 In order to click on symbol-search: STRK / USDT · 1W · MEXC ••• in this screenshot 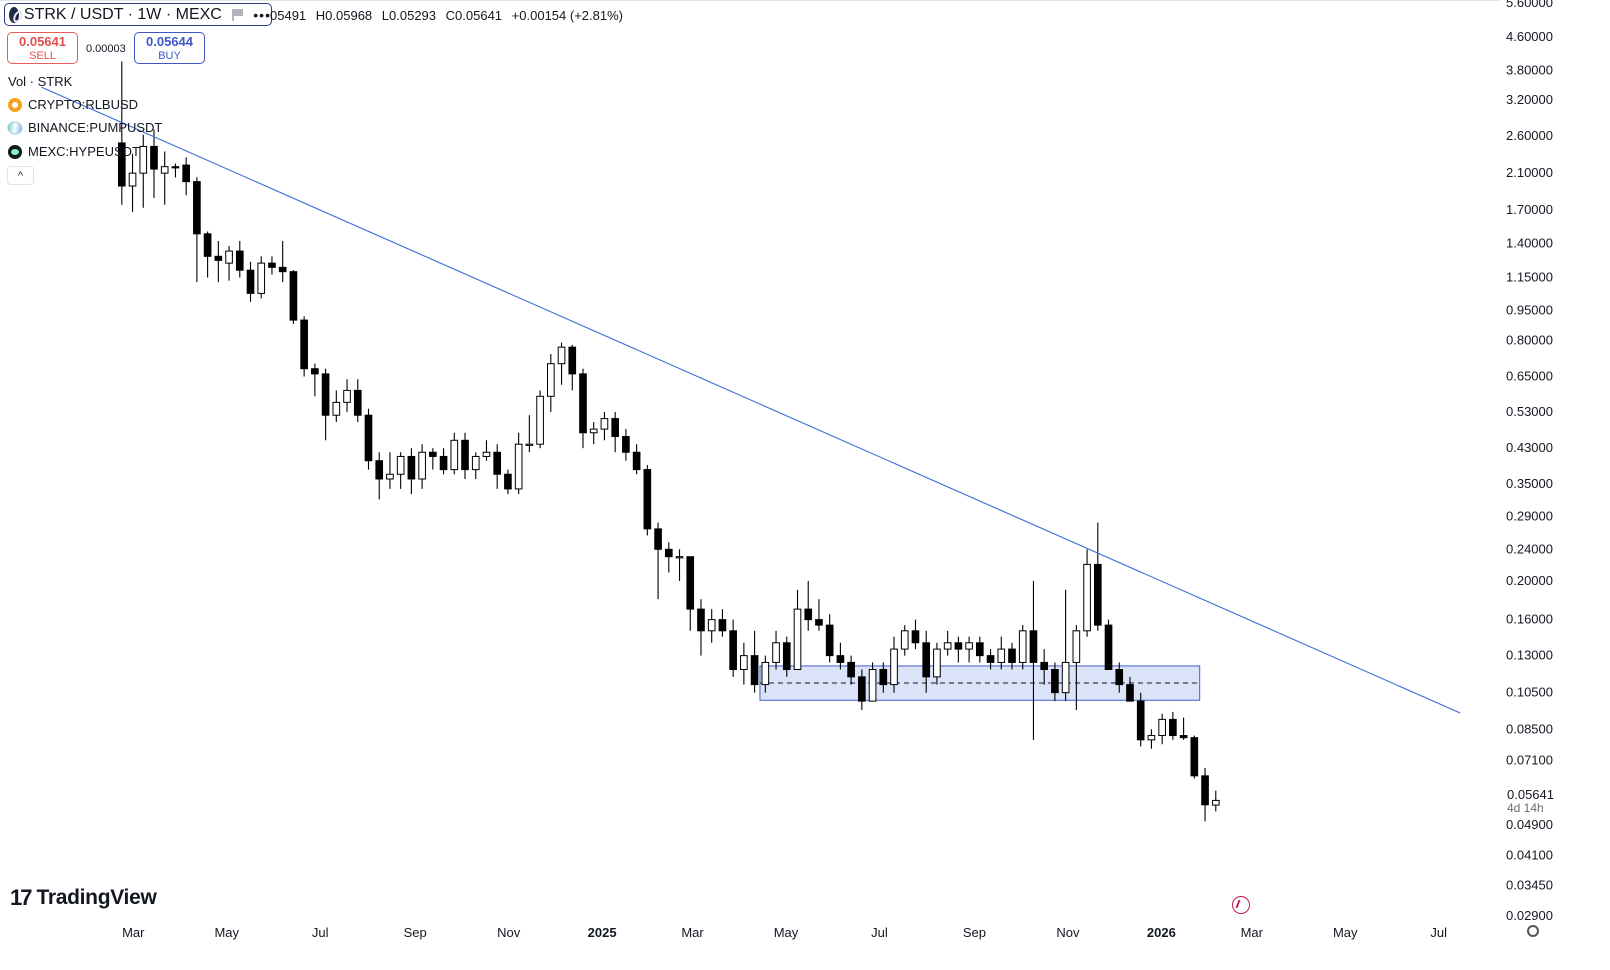, I will do `click(138, 14)`.